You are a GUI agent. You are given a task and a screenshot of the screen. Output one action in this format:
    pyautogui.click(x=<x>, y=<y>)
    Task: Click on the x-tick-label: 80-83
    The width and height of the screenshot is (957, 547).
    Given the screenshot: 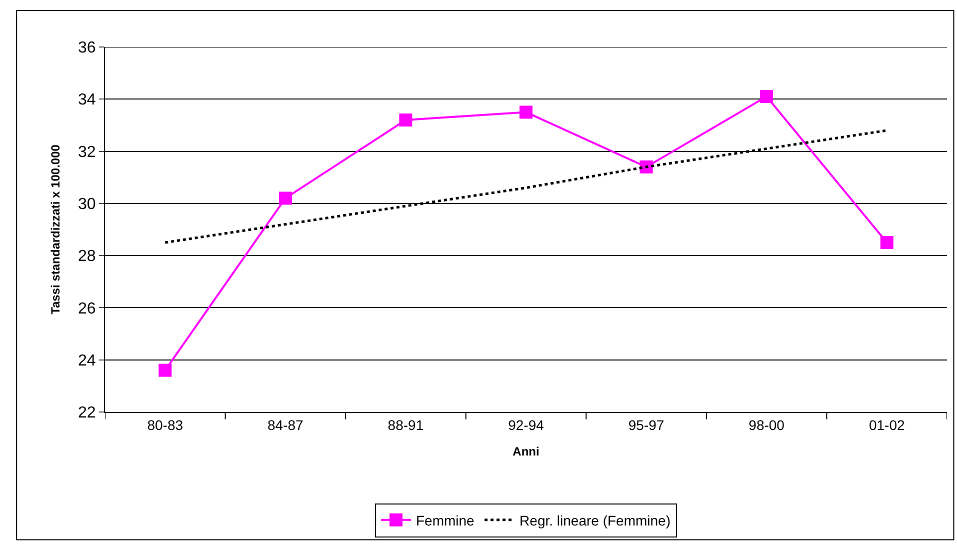 What is the action you would take?
    pyautogui.click(x=165, y=424)
    